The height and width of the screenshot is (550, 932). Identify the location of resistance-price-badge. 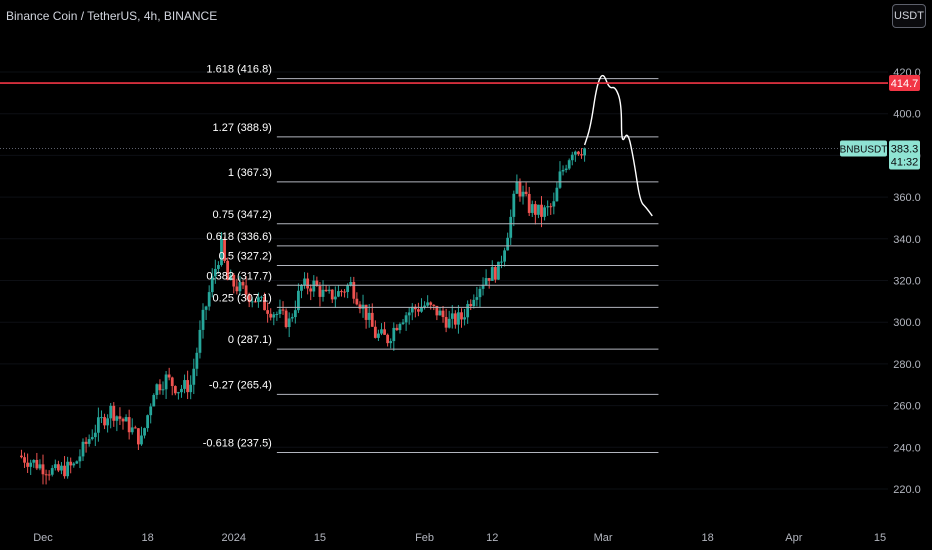
(904, 83).